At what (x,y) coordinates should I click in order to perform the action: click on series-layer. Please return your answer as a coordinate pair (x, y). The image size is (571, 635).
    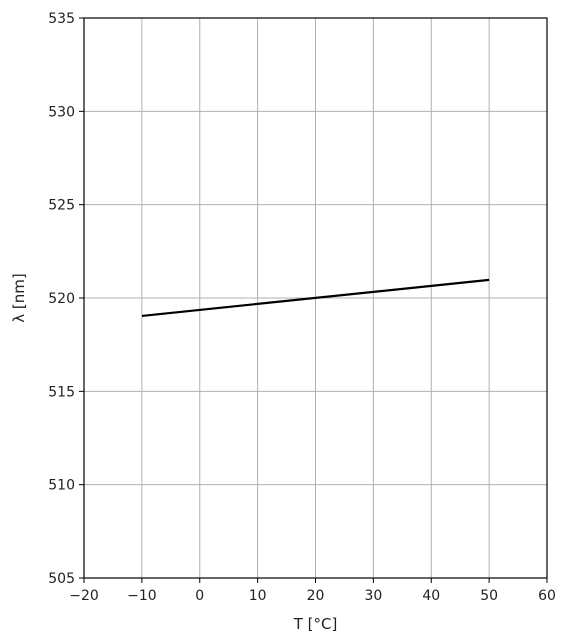
    Looking at the image, I should click on (315, 298).